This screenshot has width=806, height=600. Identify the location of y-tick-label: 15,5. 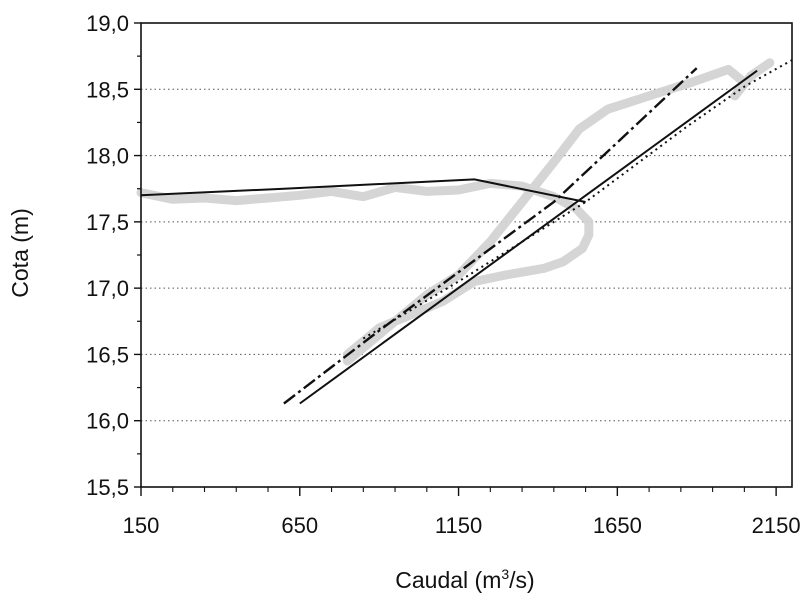
(107, 487).